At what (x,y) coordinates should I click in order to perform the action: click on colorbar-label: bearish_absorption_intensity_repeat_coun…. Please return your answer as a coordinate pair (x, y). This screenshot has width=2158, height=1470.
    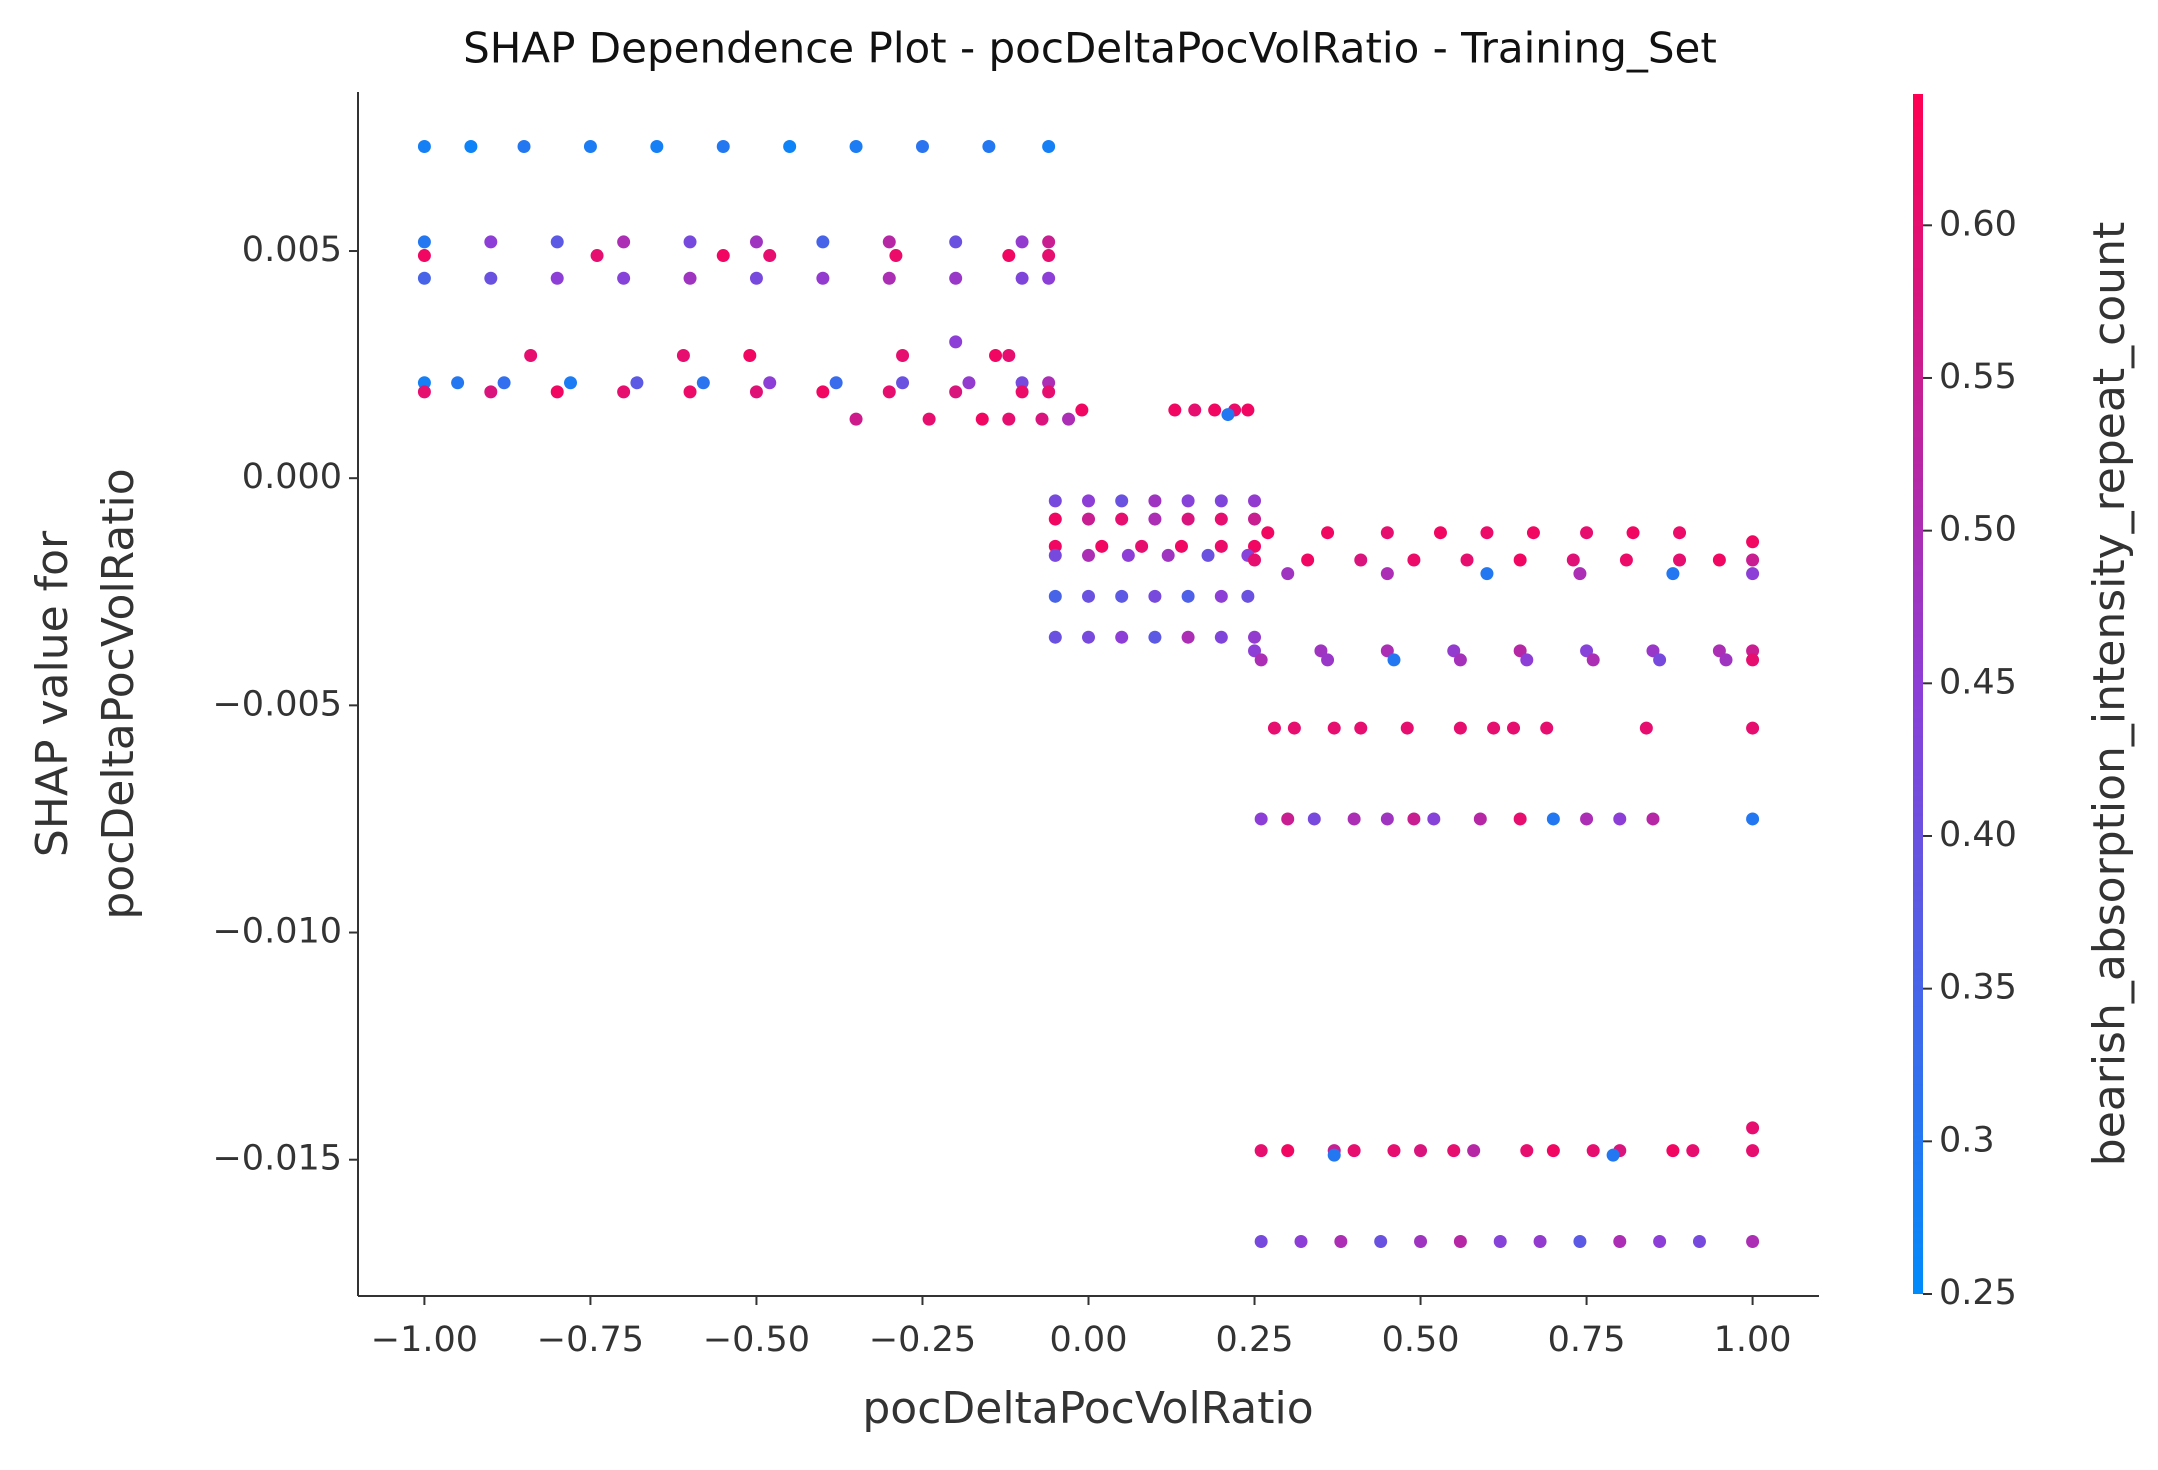
    Looking at the image, I should click on (2109, 694).